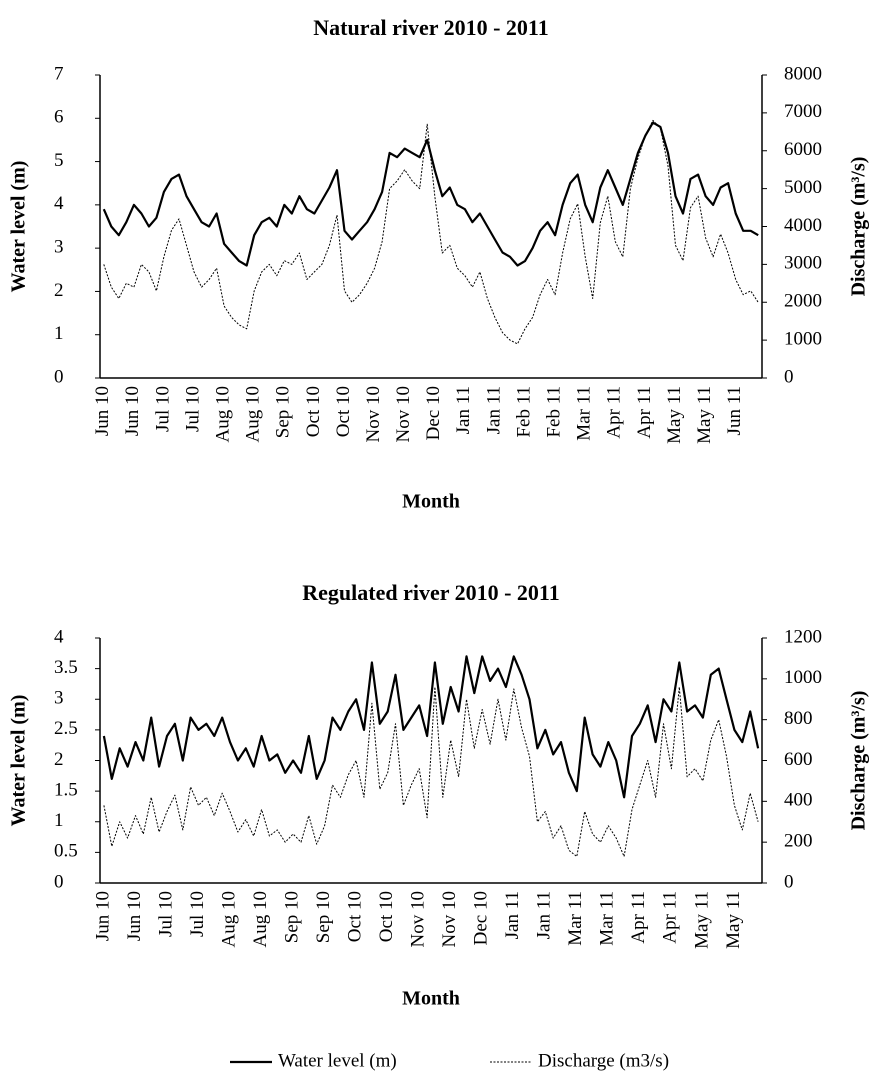 The height and width of the screenshot is (1084, 877). What do you see at coordinates (803, 111) in the screenshot?
I see `y2-tick-label: 7000` at bounding box center [803, 111].